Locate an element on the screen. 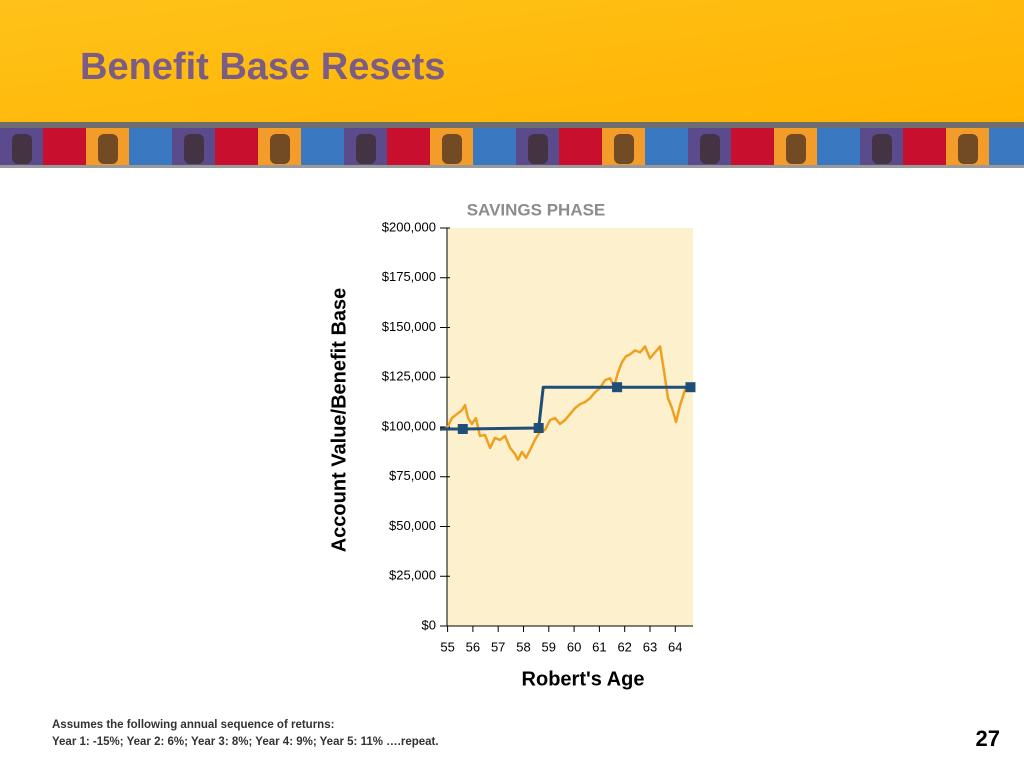 This screenshot has height=773, width=1024. x-tick-label: 55 is located at coordinates (447, 646).